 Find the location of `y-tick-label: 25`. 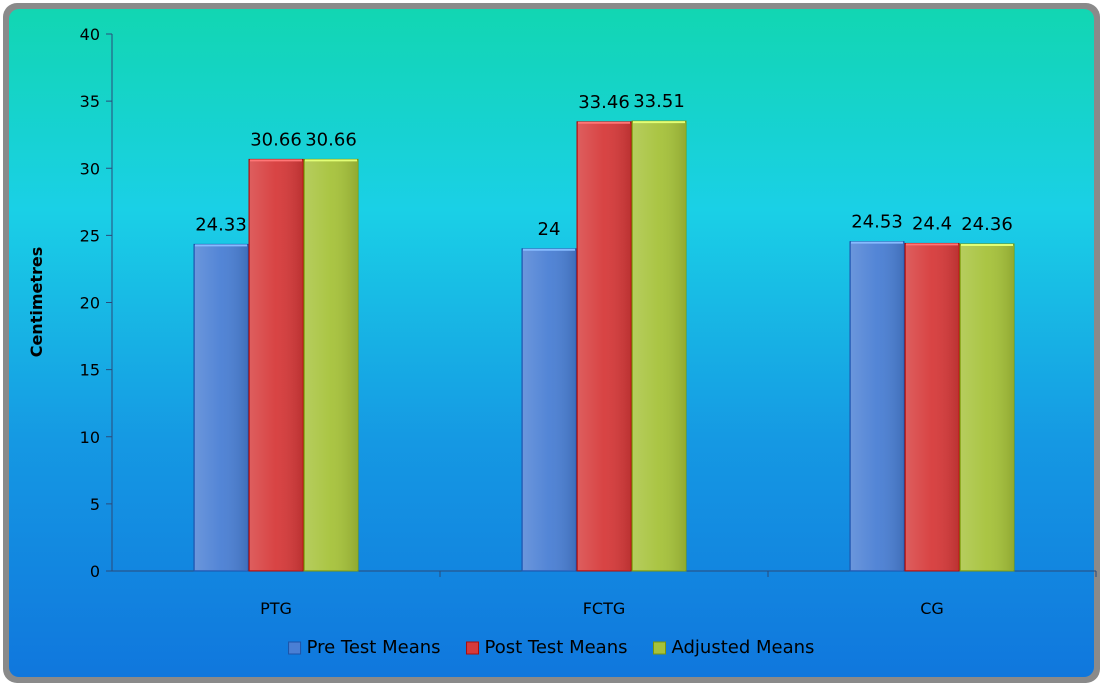

y-tick-label: 25 is located at coordinates (90, 235).